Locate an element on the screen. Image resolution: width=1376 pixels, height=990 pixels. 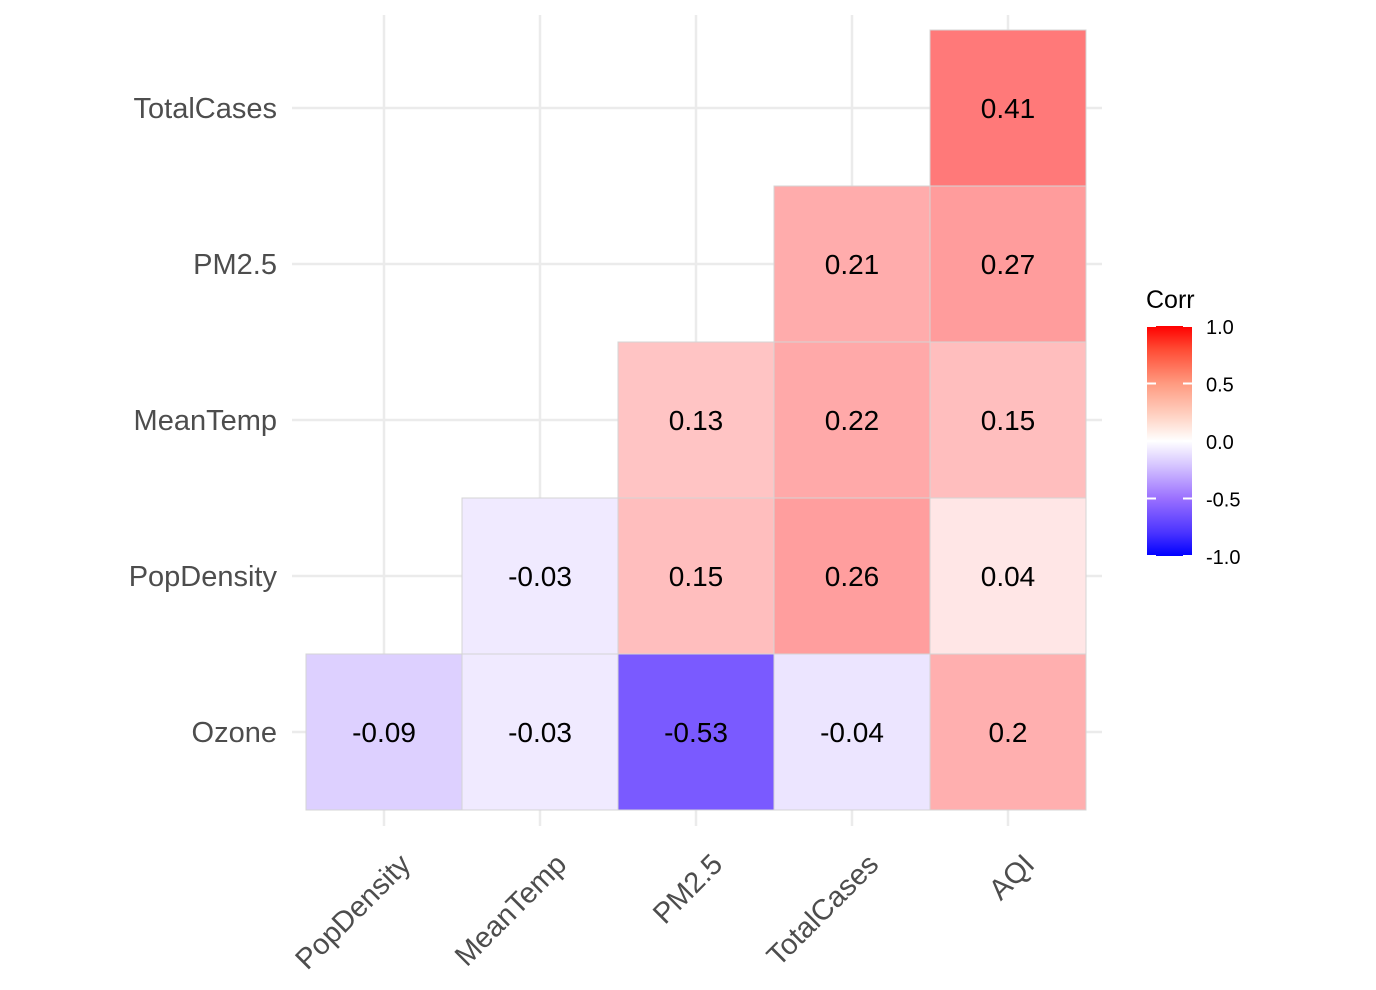
cell-value-label: 0.27 is located at coordinates (1008, 264).